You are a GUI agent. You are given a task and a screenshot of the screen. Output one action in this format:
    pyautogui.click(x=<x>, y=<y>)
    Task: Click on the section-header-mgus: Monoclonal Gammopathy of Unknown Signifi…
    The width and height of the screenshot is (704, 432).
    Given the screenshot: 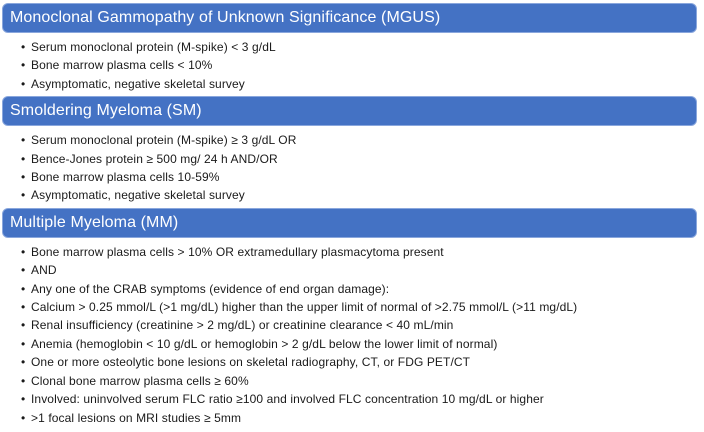 What is the action you would take?
    pyautogui.click(x=349, y=18)
    